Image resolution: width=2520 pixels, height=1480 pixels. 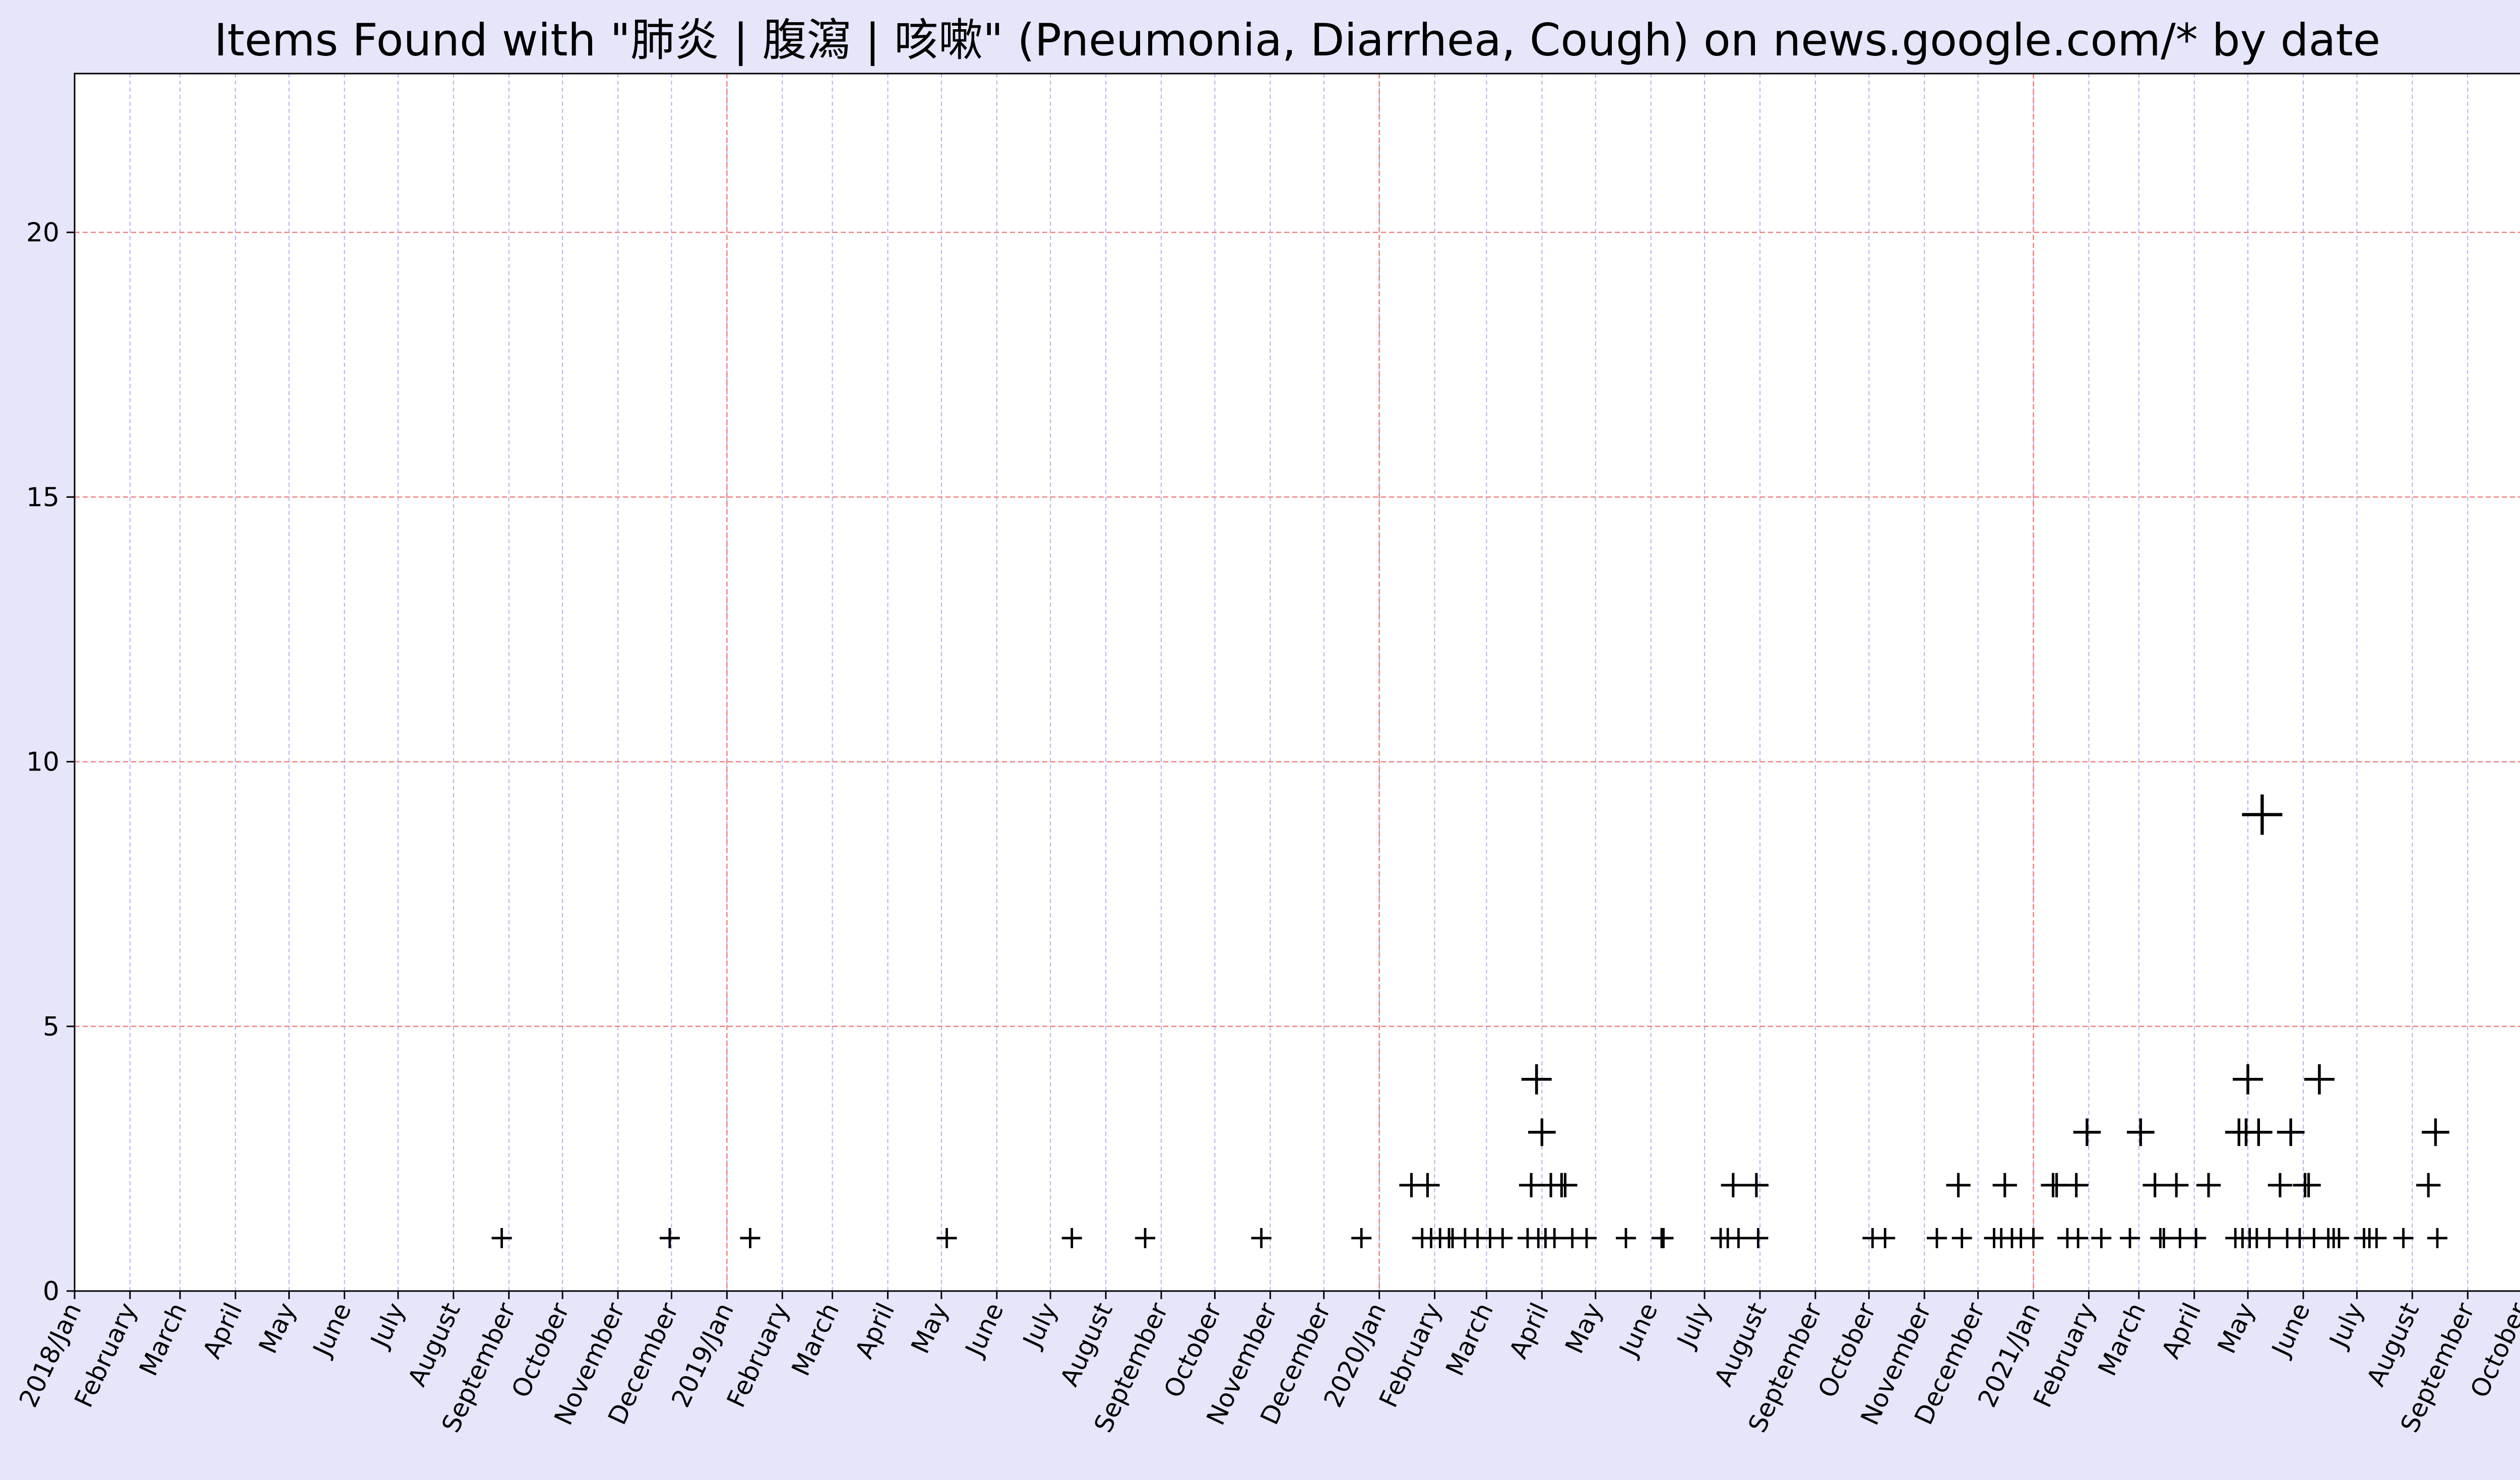 What do you see at coordinates (42, 497) in the screenshot?
I see `y-tick-label: 15` at bounding box center [42, 497].